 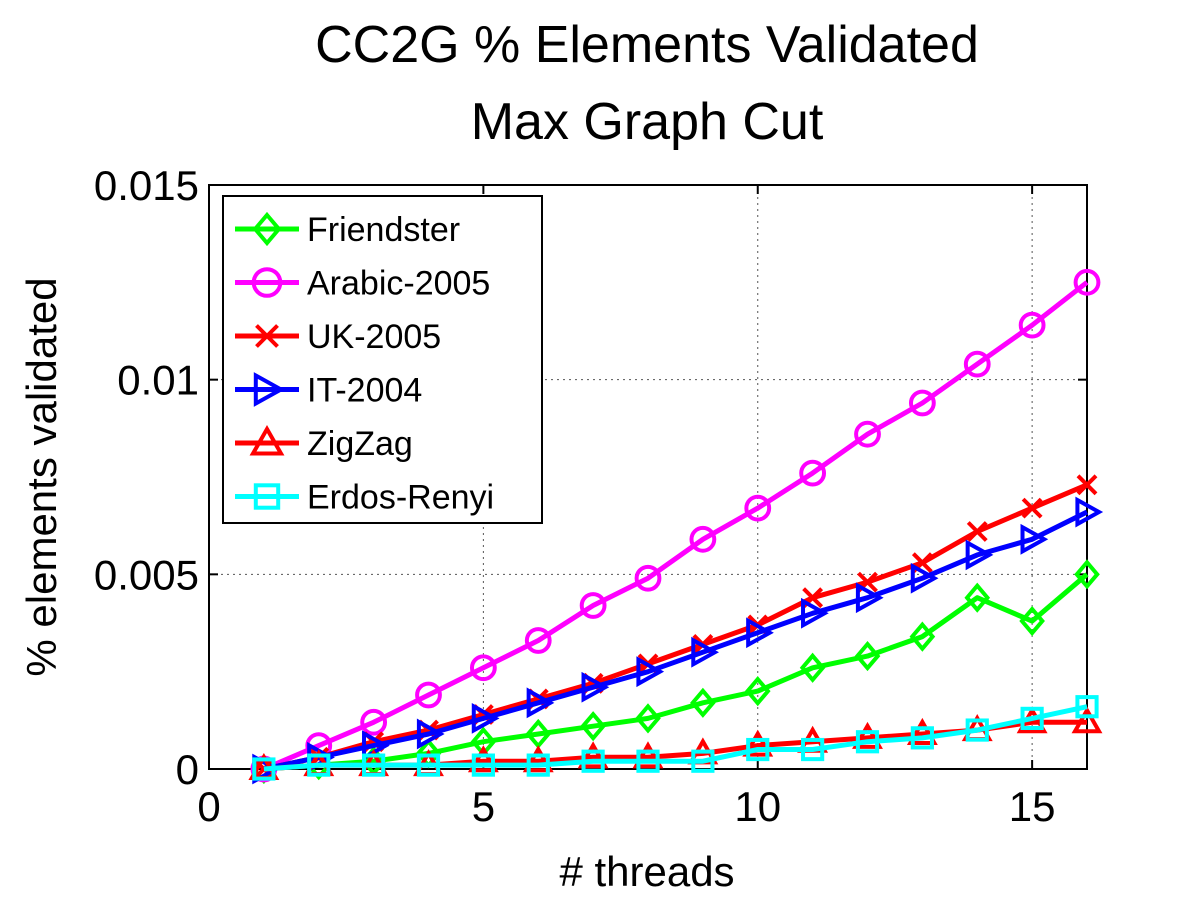 I want to click on legend-label: ZigZag, so click(x=360, y=444).